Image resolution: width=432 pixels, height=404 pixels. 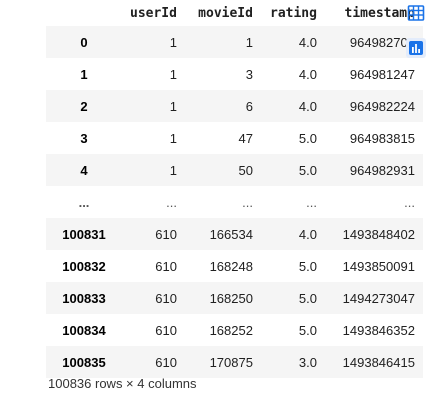 What do you see at coordinates (382, 170) in the screenshot?
I see `cell-timestamp: 964982931` at bounding box center [382, 170].